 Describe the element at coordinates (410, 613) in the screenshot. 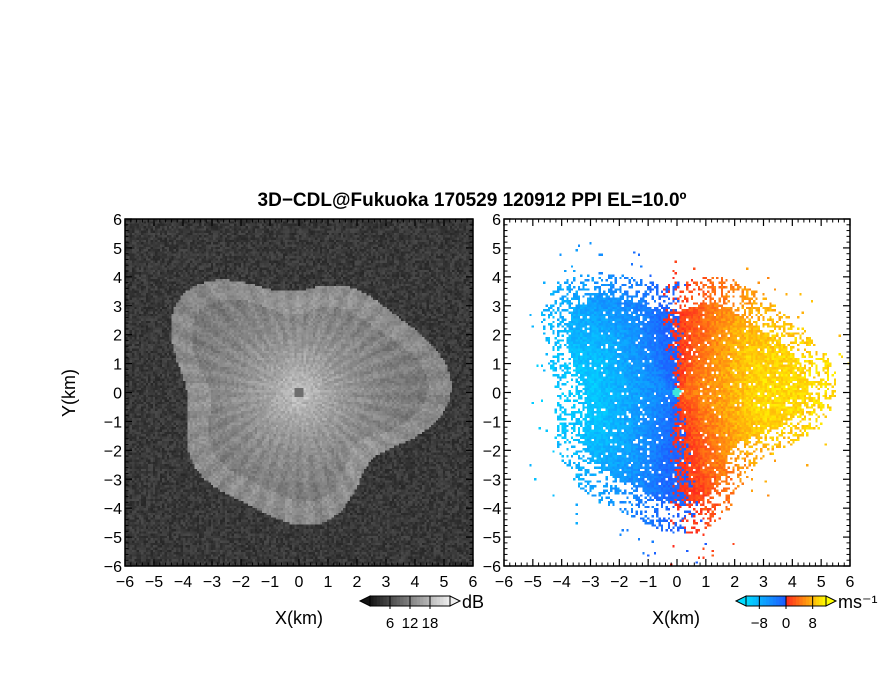

I see `reflectivity-colorbar: 6 12 18` at that location.